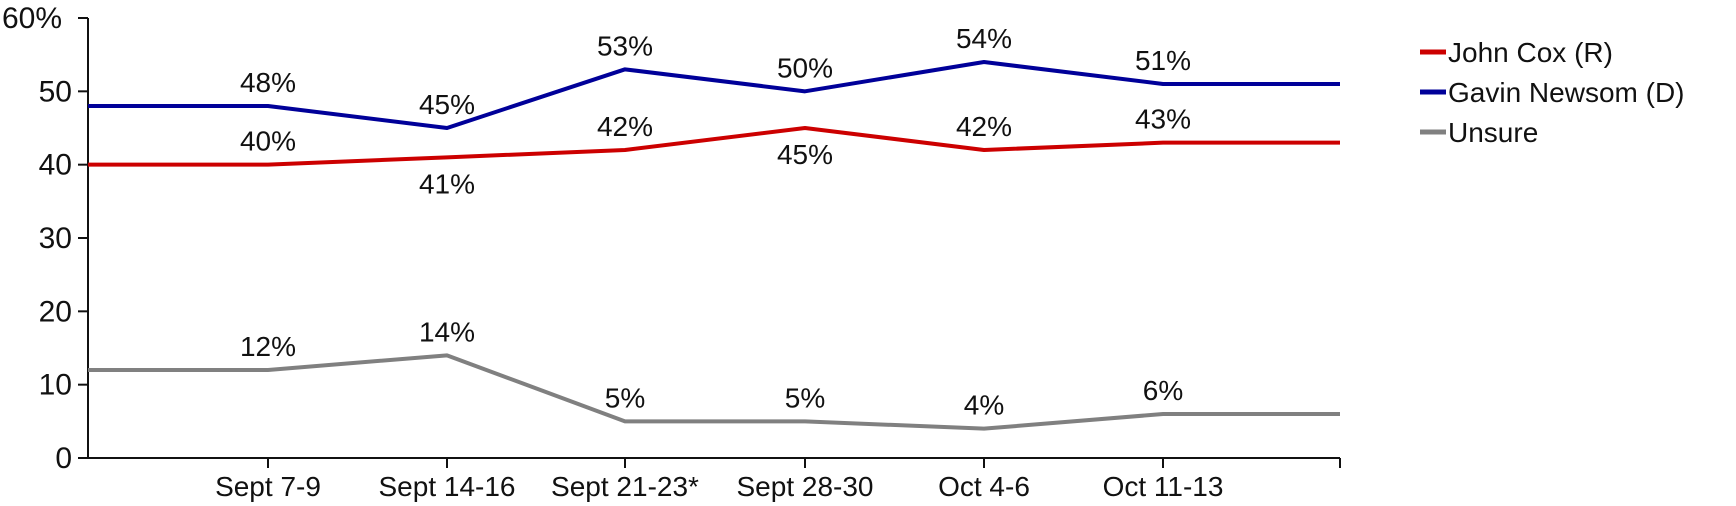 This screenshot has height=506, width=1736. Describe the element at coordinates (55, 91) in the screenshot. I see `y-tick-label: 50` at that location.